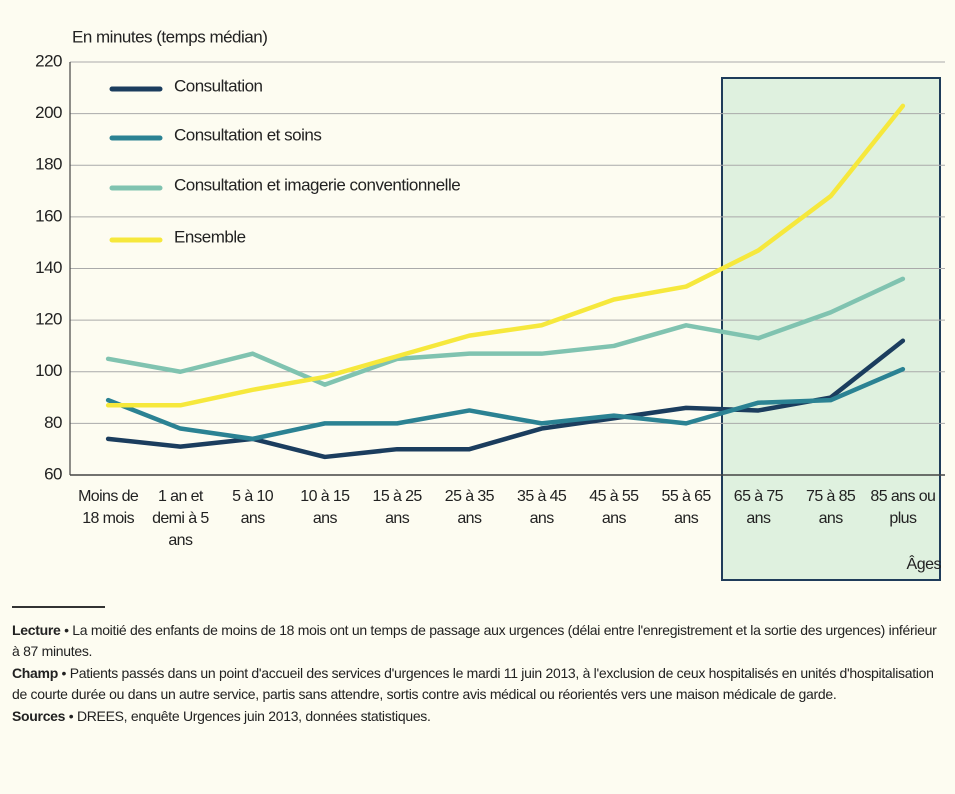 The width and height of the screenshot is (955, 794). What do you see at coordinates (469, 507) in the screenshot?
I see `x-tick-label: 25 à 35 ans` at bounding box center [469, 507].